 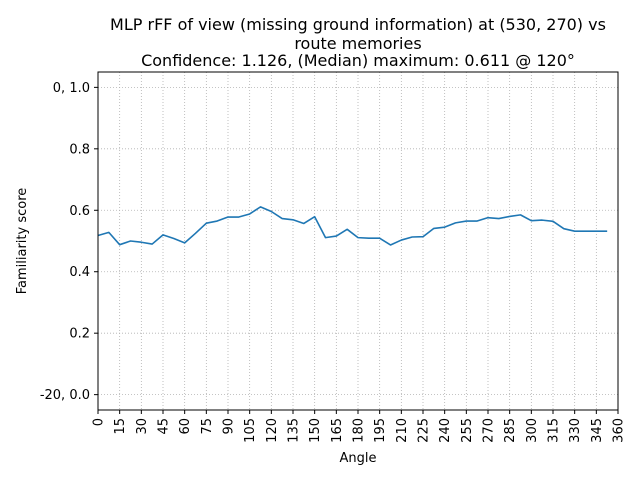 I want to click on title-line: route memories, so click(x=357, y=43).